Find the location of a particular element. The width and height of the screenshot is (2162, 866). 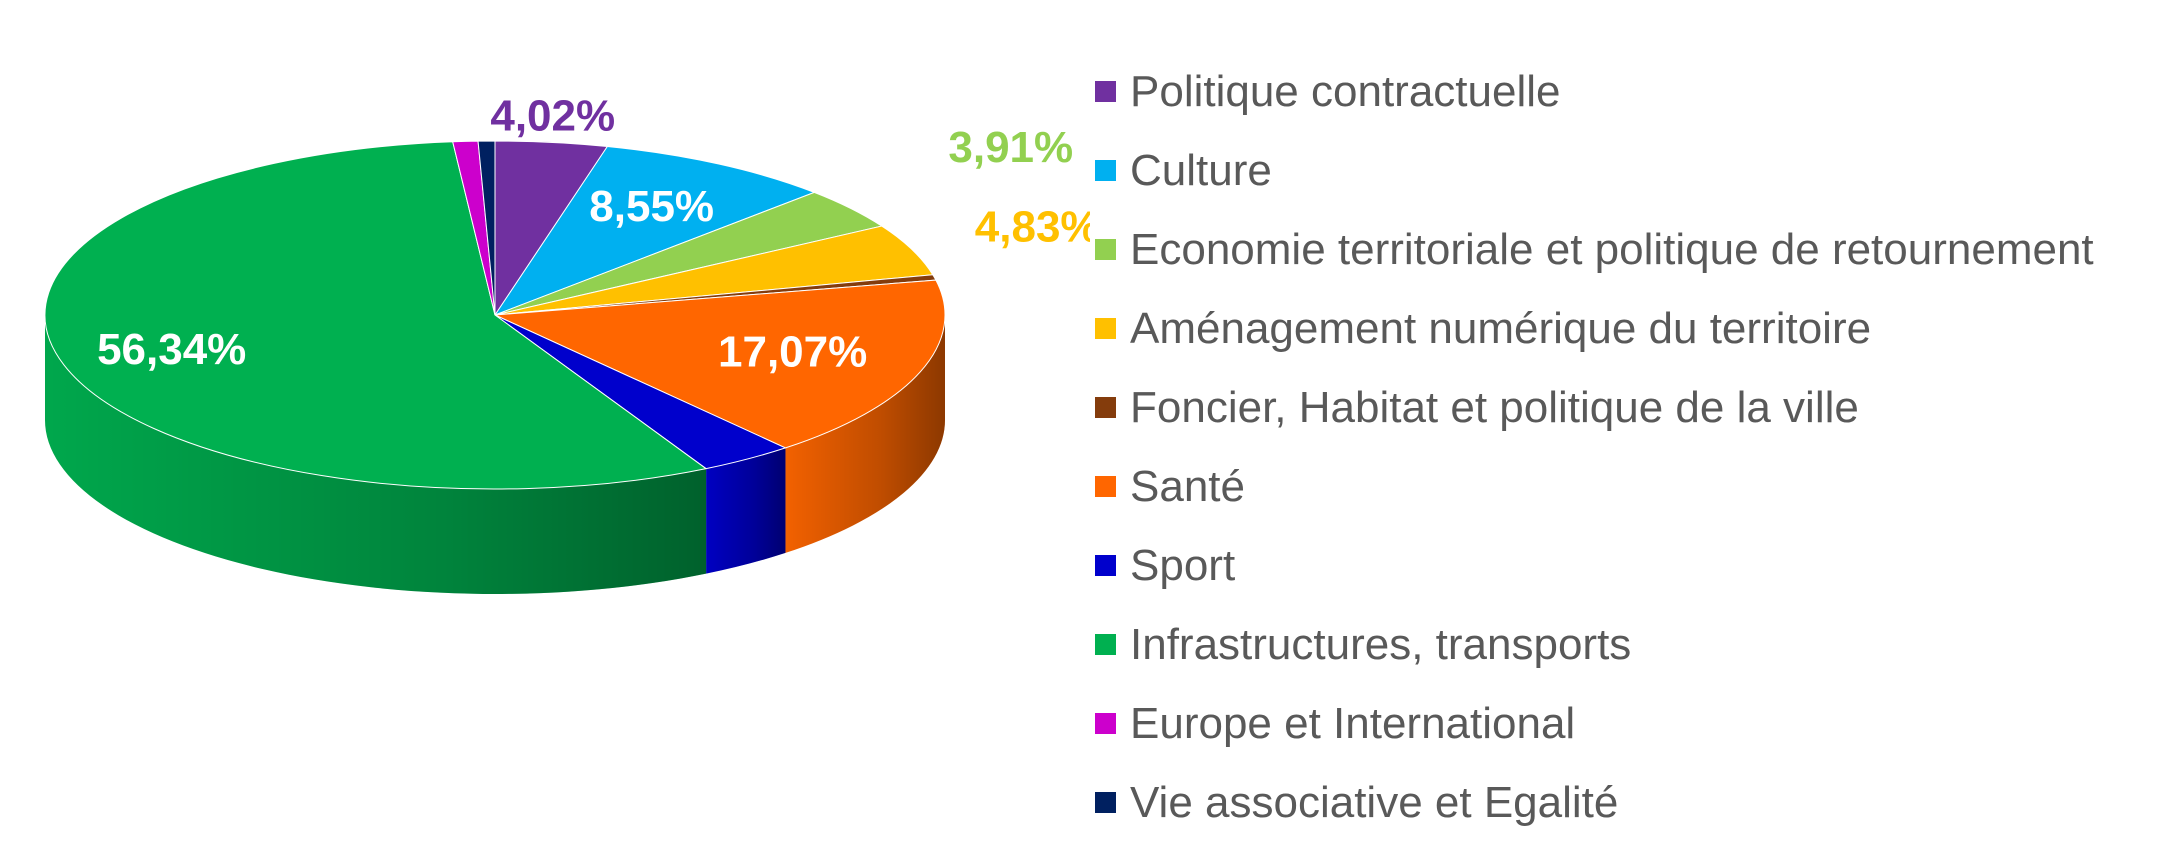

pie-sides is located at coordinates (495, 454).